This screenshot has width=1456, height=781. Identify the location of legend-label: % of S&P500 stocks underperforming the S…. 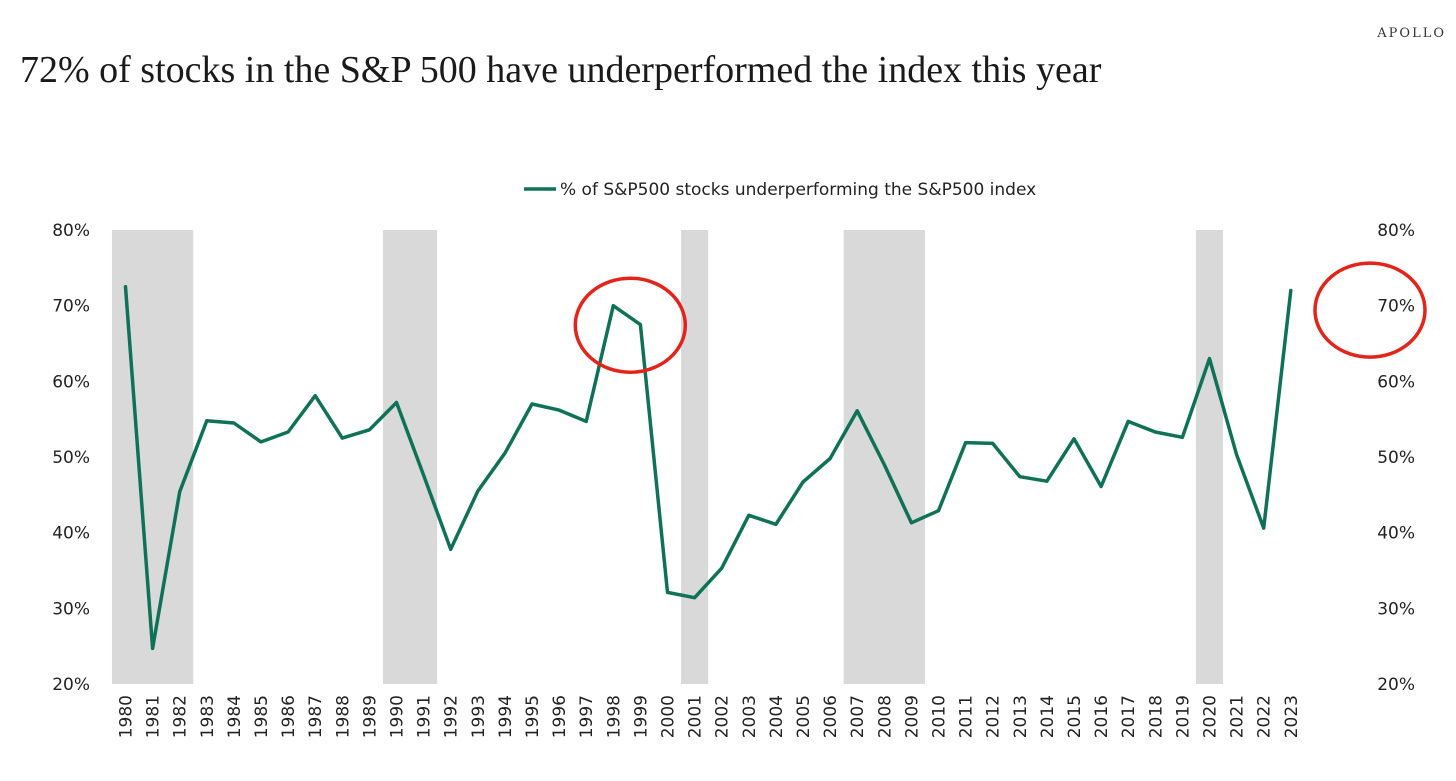
(798, 190).